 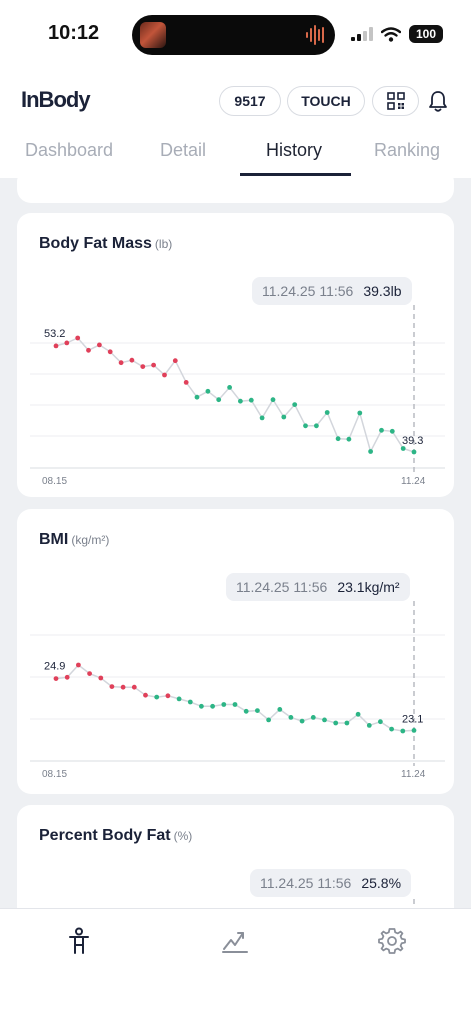 I want to click on tooltip-value: 25.8%, so click(x=381, y=883).